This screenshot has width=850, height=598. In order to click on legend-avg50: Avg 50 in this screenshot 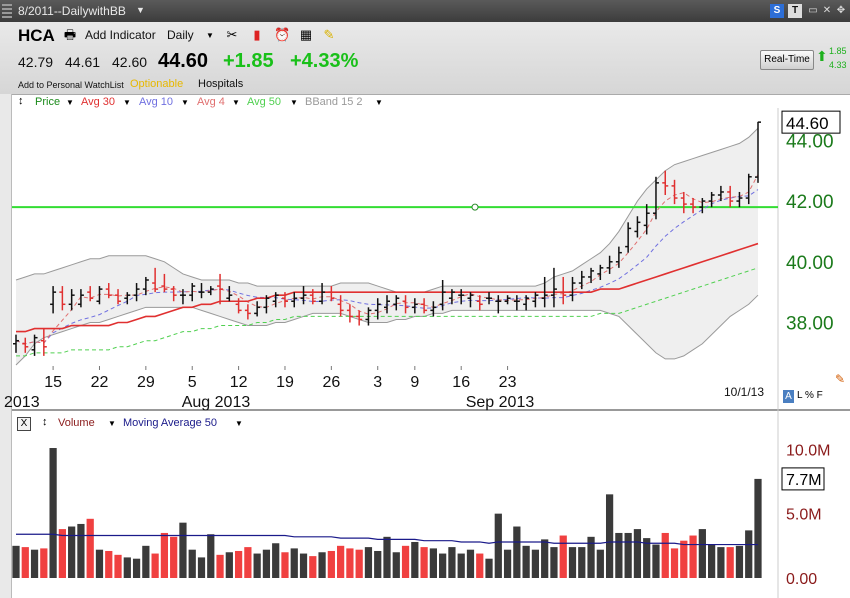, I will do `click(264, 102)`.